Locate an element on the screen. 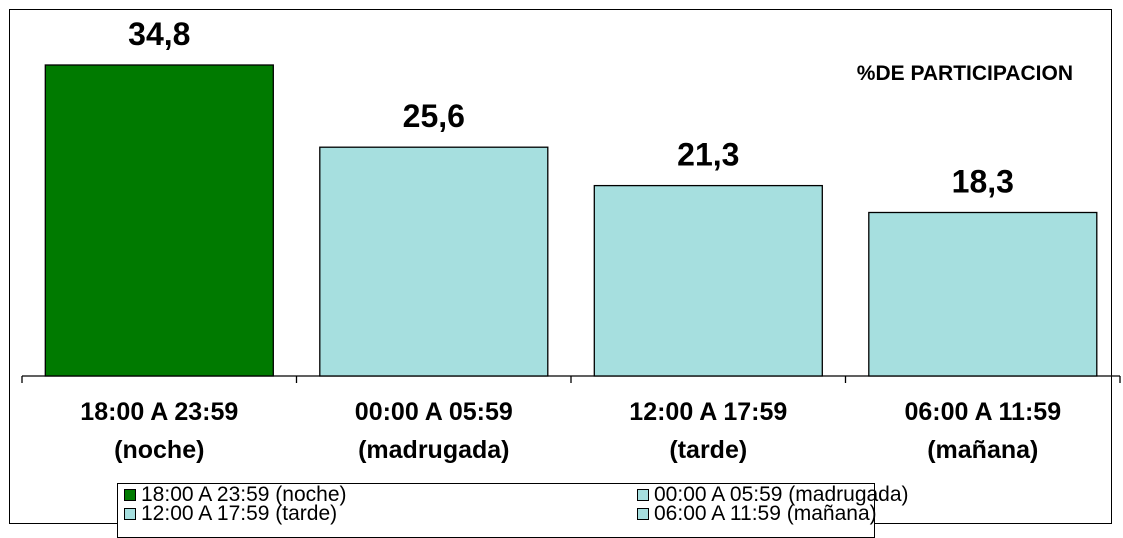 This screenshot has width=1123, height=538. category-label: 06:00 A 11:59 is located at coordinates (983, 412).